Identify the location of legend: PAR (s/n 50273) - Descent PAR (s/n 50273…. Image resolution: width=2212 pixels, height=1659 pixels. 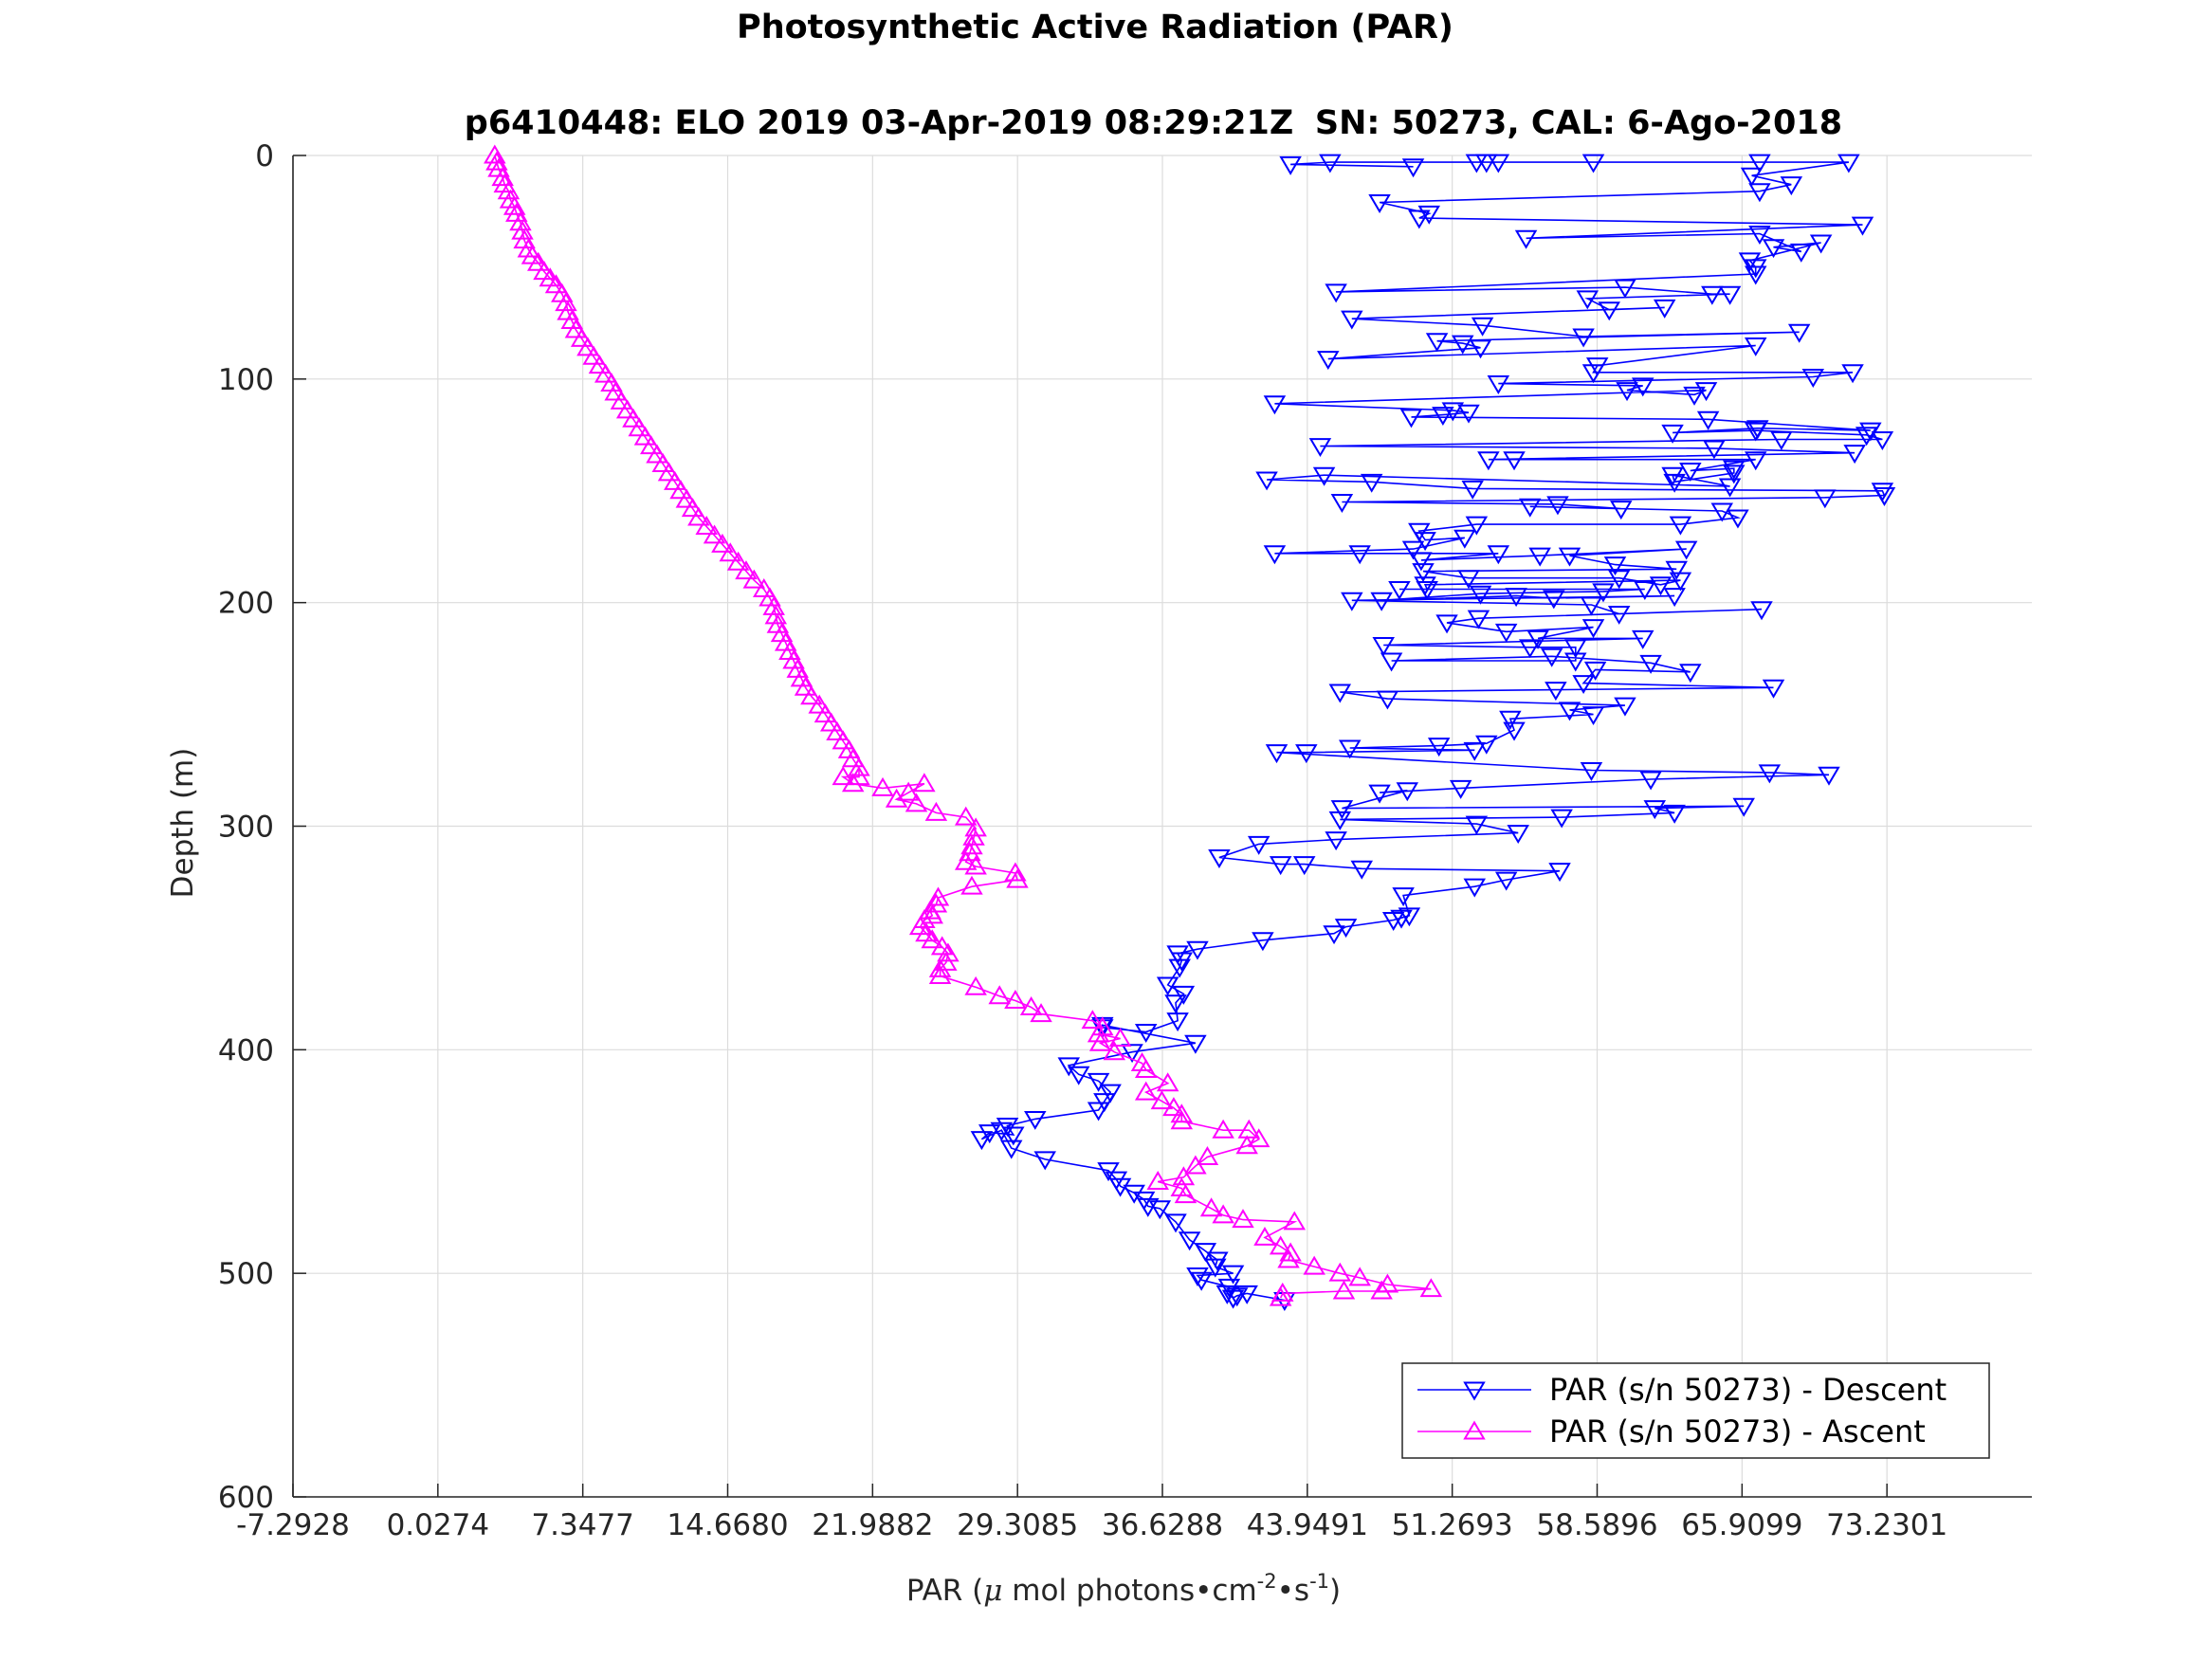
(1695, 1410).